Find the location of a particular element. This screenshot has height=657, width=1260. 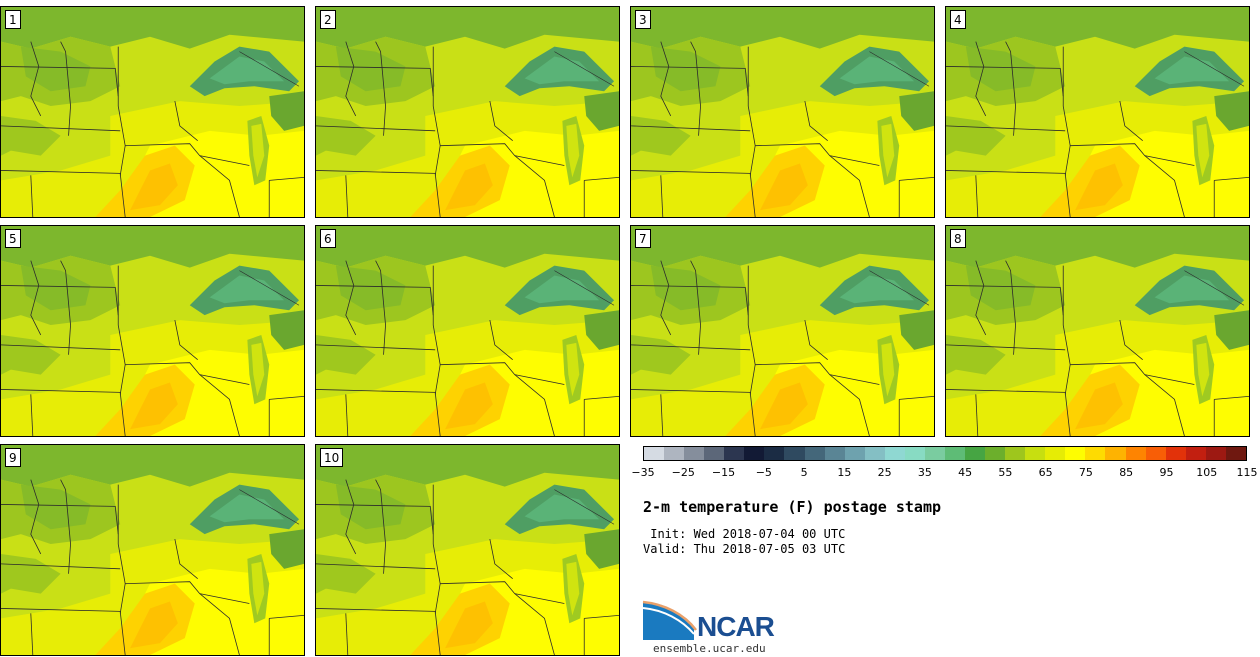

colorbar-tick-label: 5 is located at coordinates (804, 472).